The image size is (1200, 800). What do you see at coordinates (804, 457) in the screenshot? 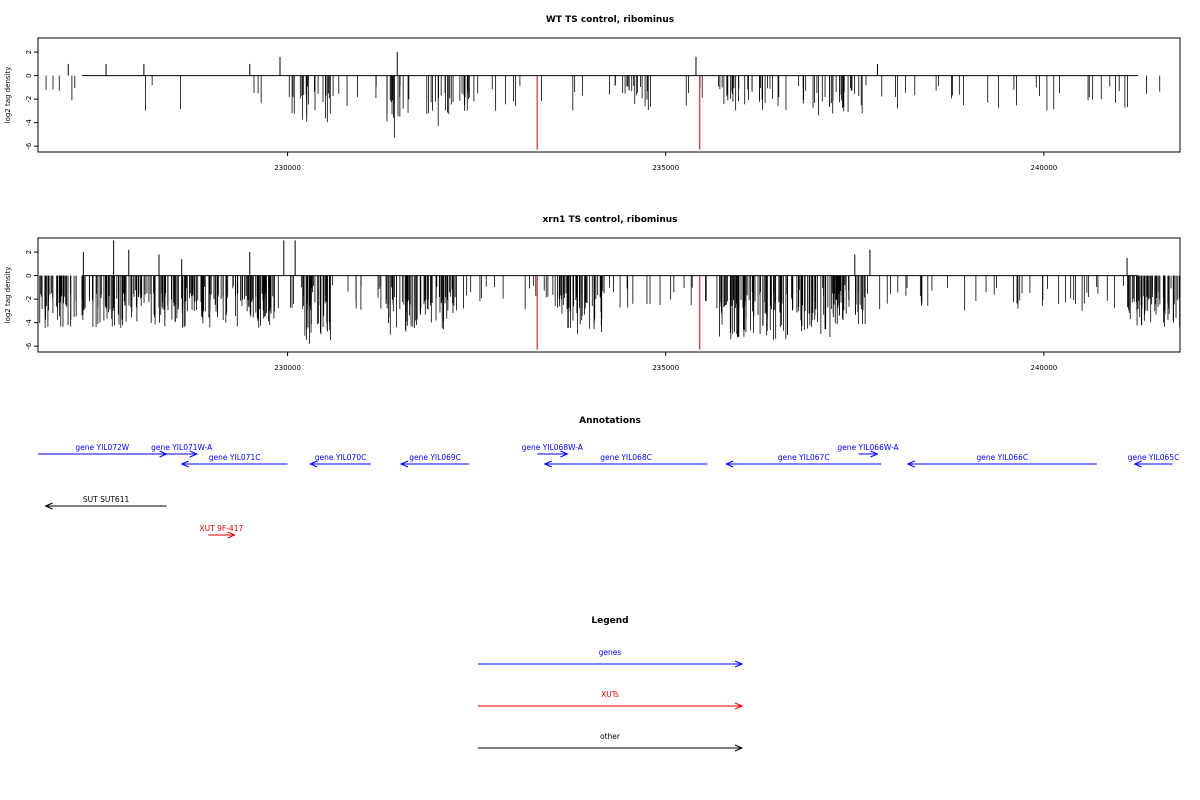
I see `annotation-label: gene YIL067C` at bounding box center [804, 457].